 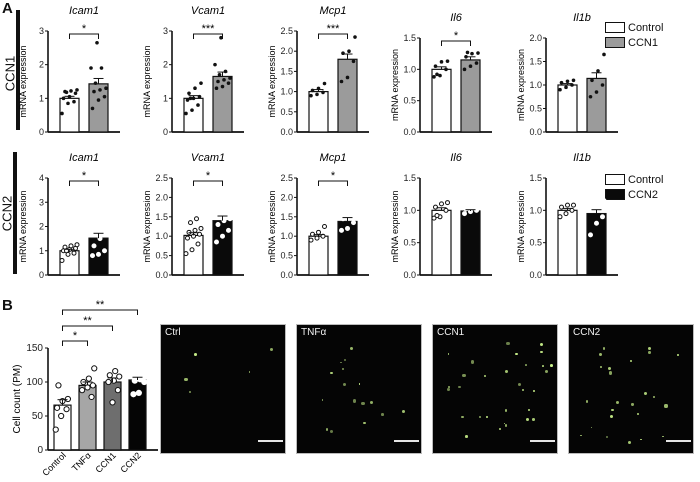 I want to click on micrograph-label: CCN2, so click(x=587, y=332).